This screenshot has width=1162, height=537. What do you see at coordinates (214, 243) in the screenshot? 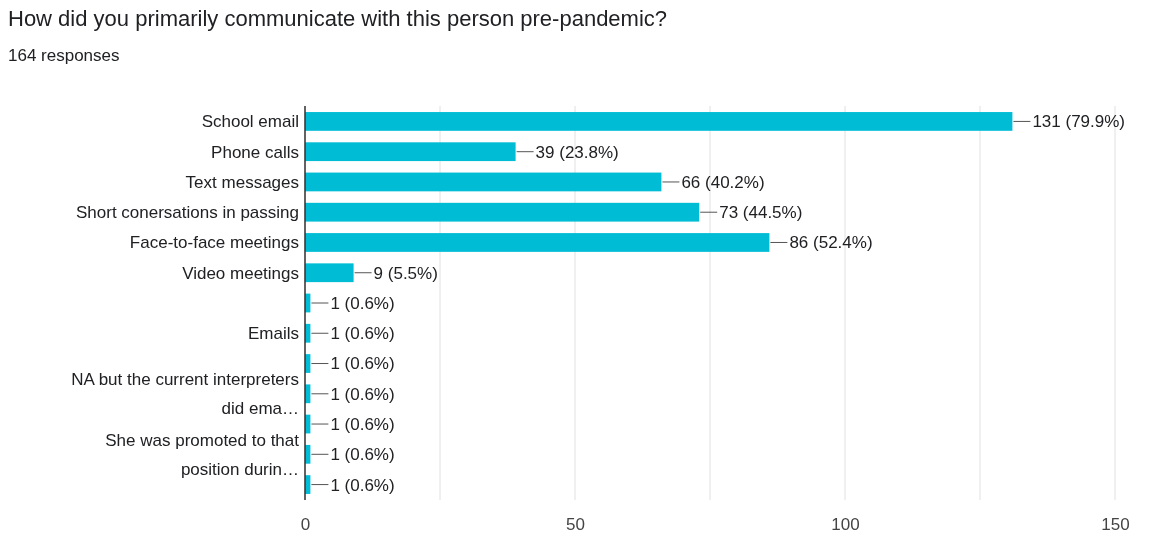
I see `y-tick-label: Face-to-face meetings` at bounding box center [214, 243].